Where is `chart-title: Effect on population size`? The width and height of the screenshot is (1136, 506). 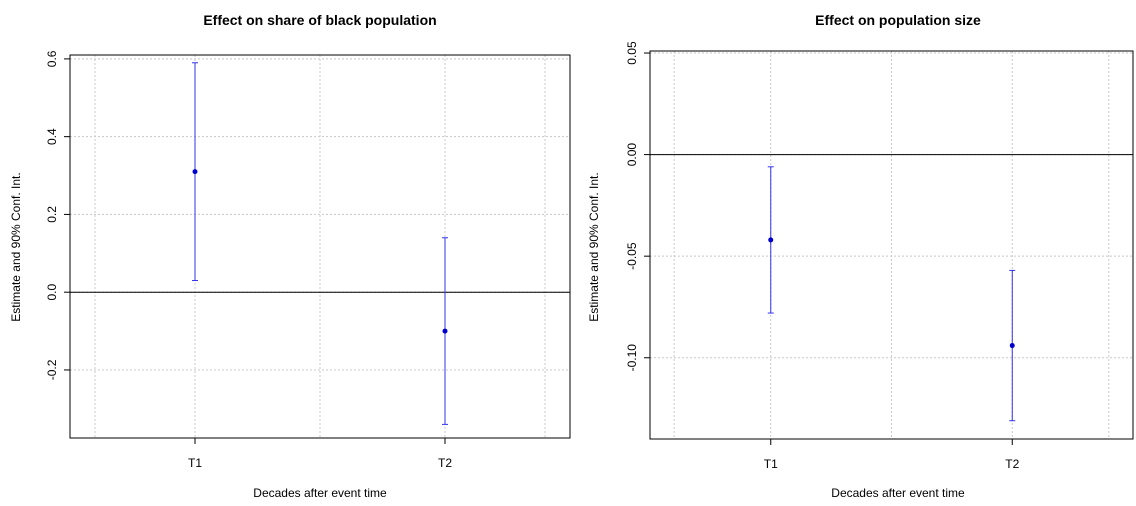
chart-title: Effect on population size is located at coordinates (898, 20).